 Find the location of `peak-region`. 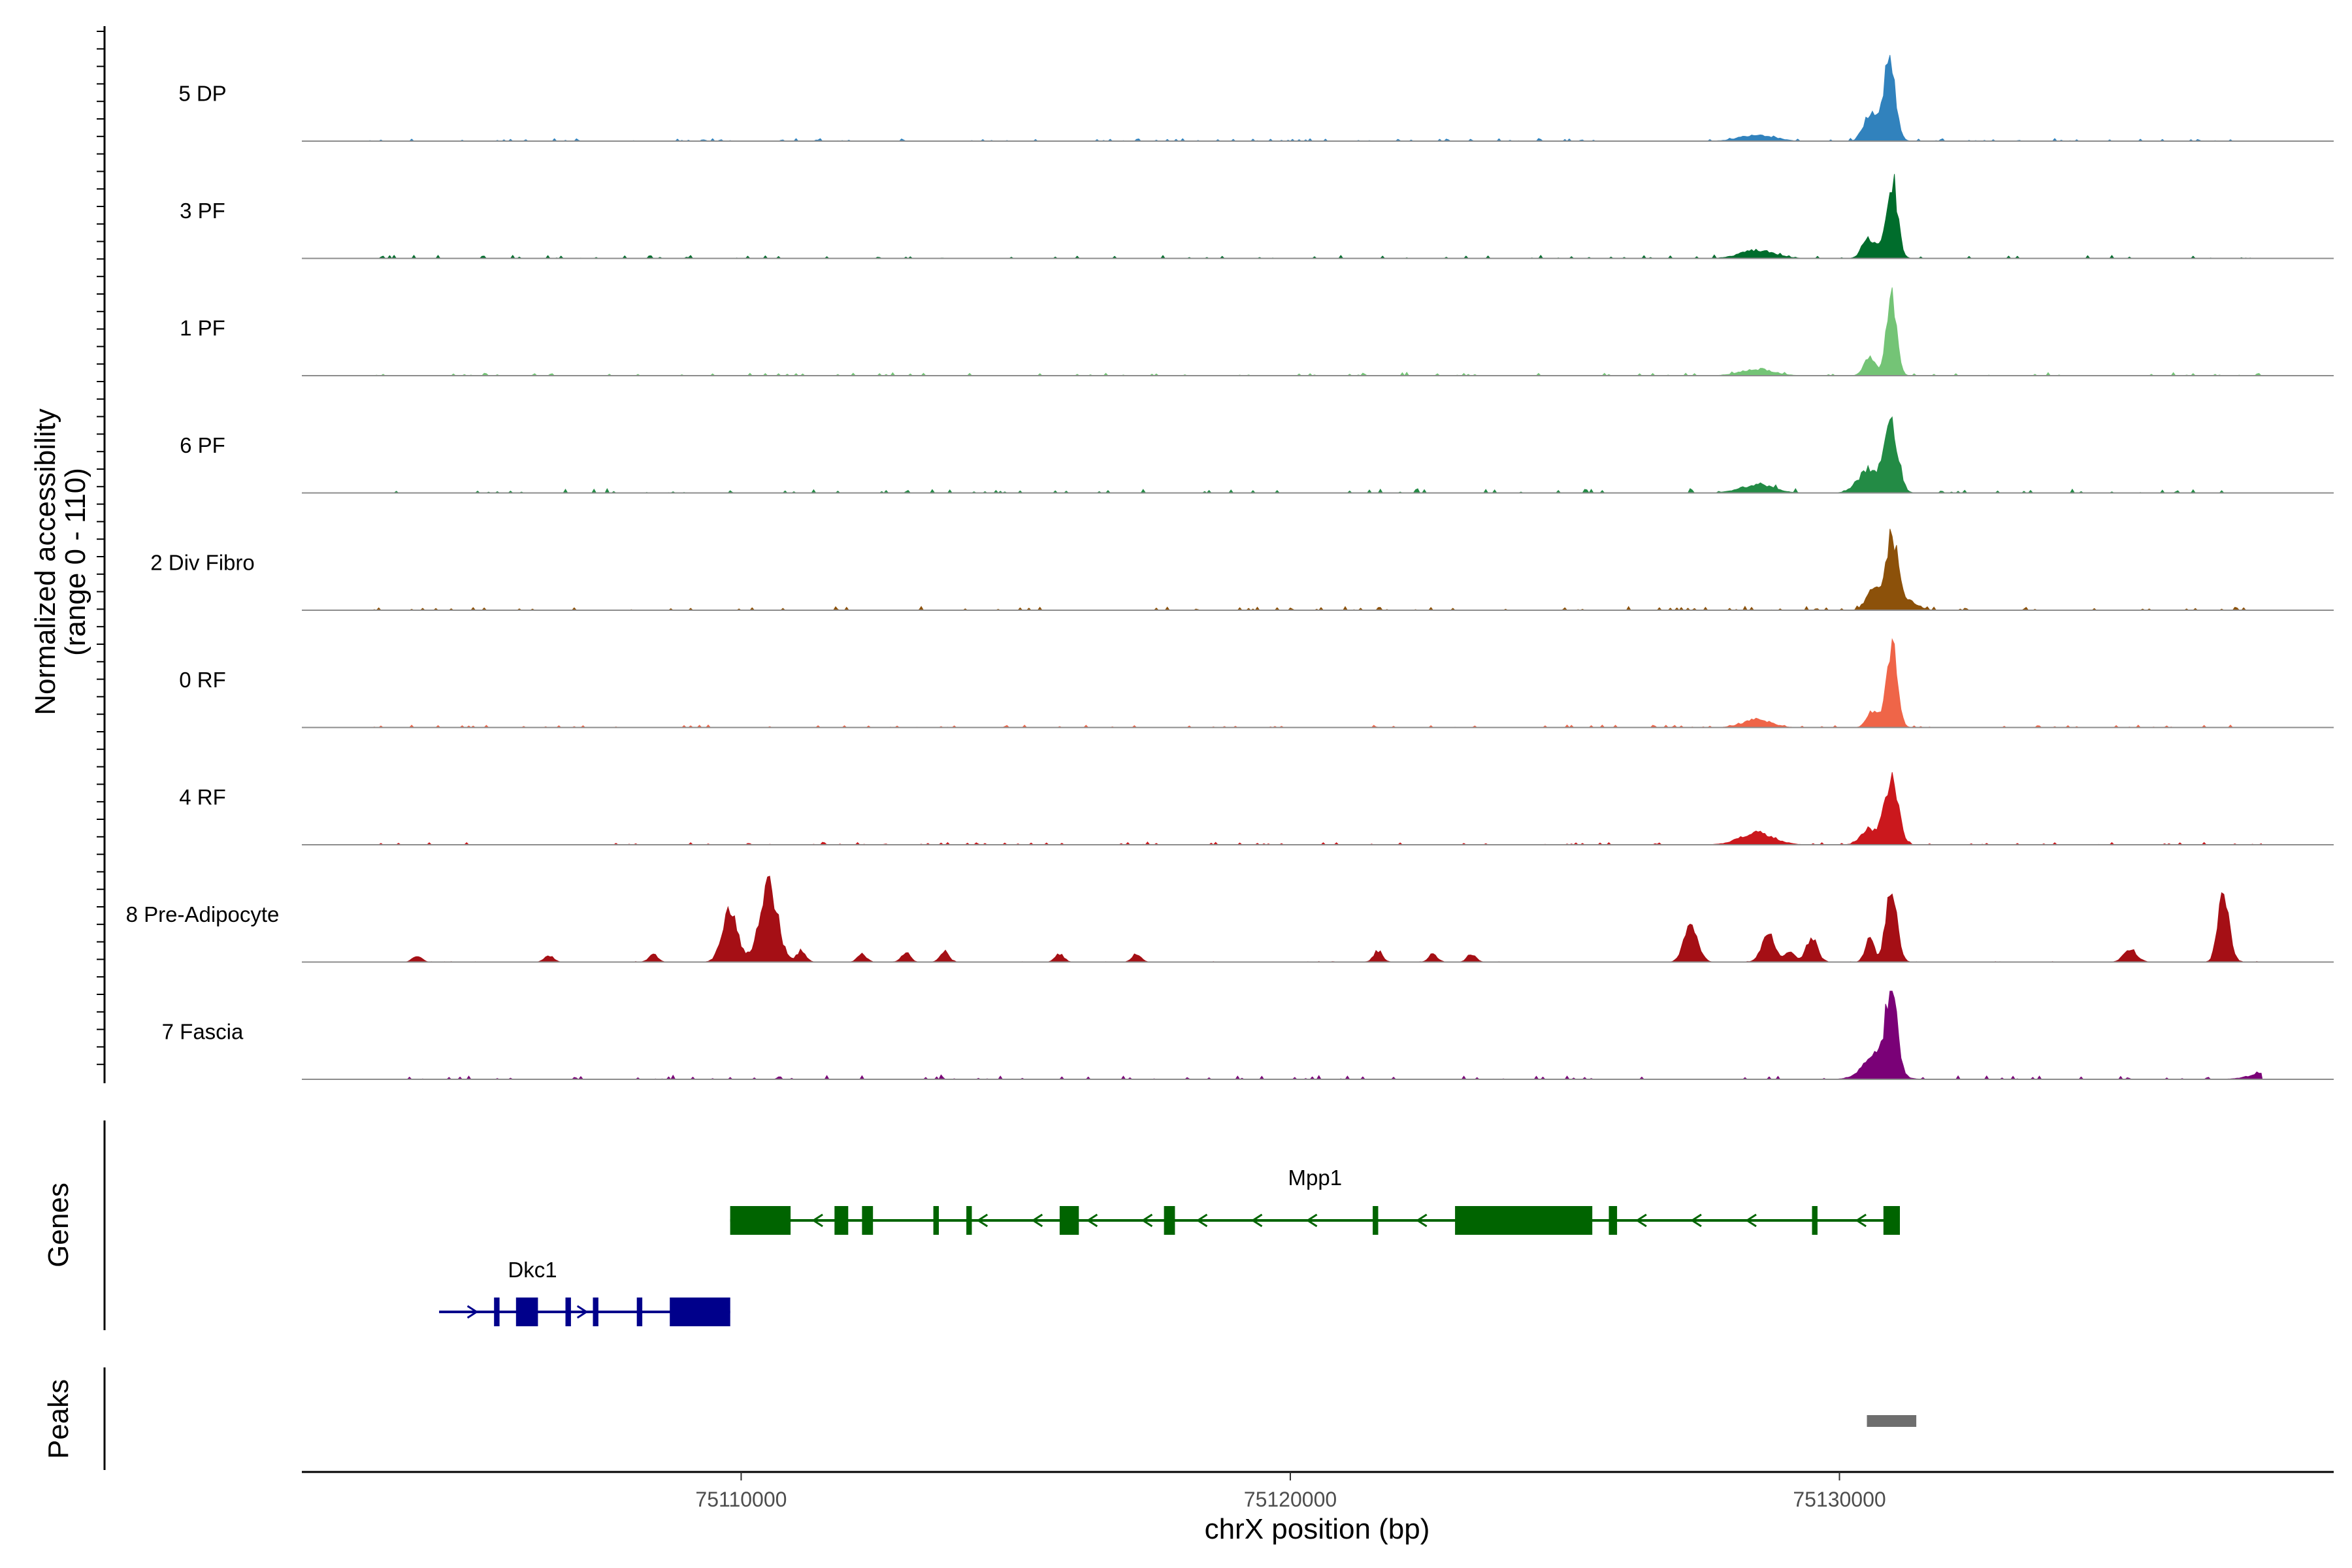

peak-region is located at coordinates (1892, 1421).